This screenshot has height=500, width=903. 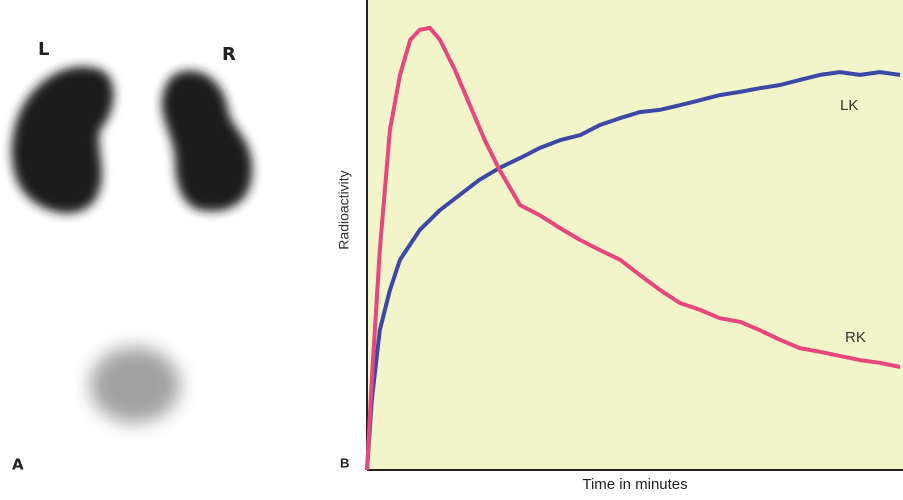 What do you see at coordinates (135, 385) in the screenshot?
I see `bladder` at bounding box center [135, 385].